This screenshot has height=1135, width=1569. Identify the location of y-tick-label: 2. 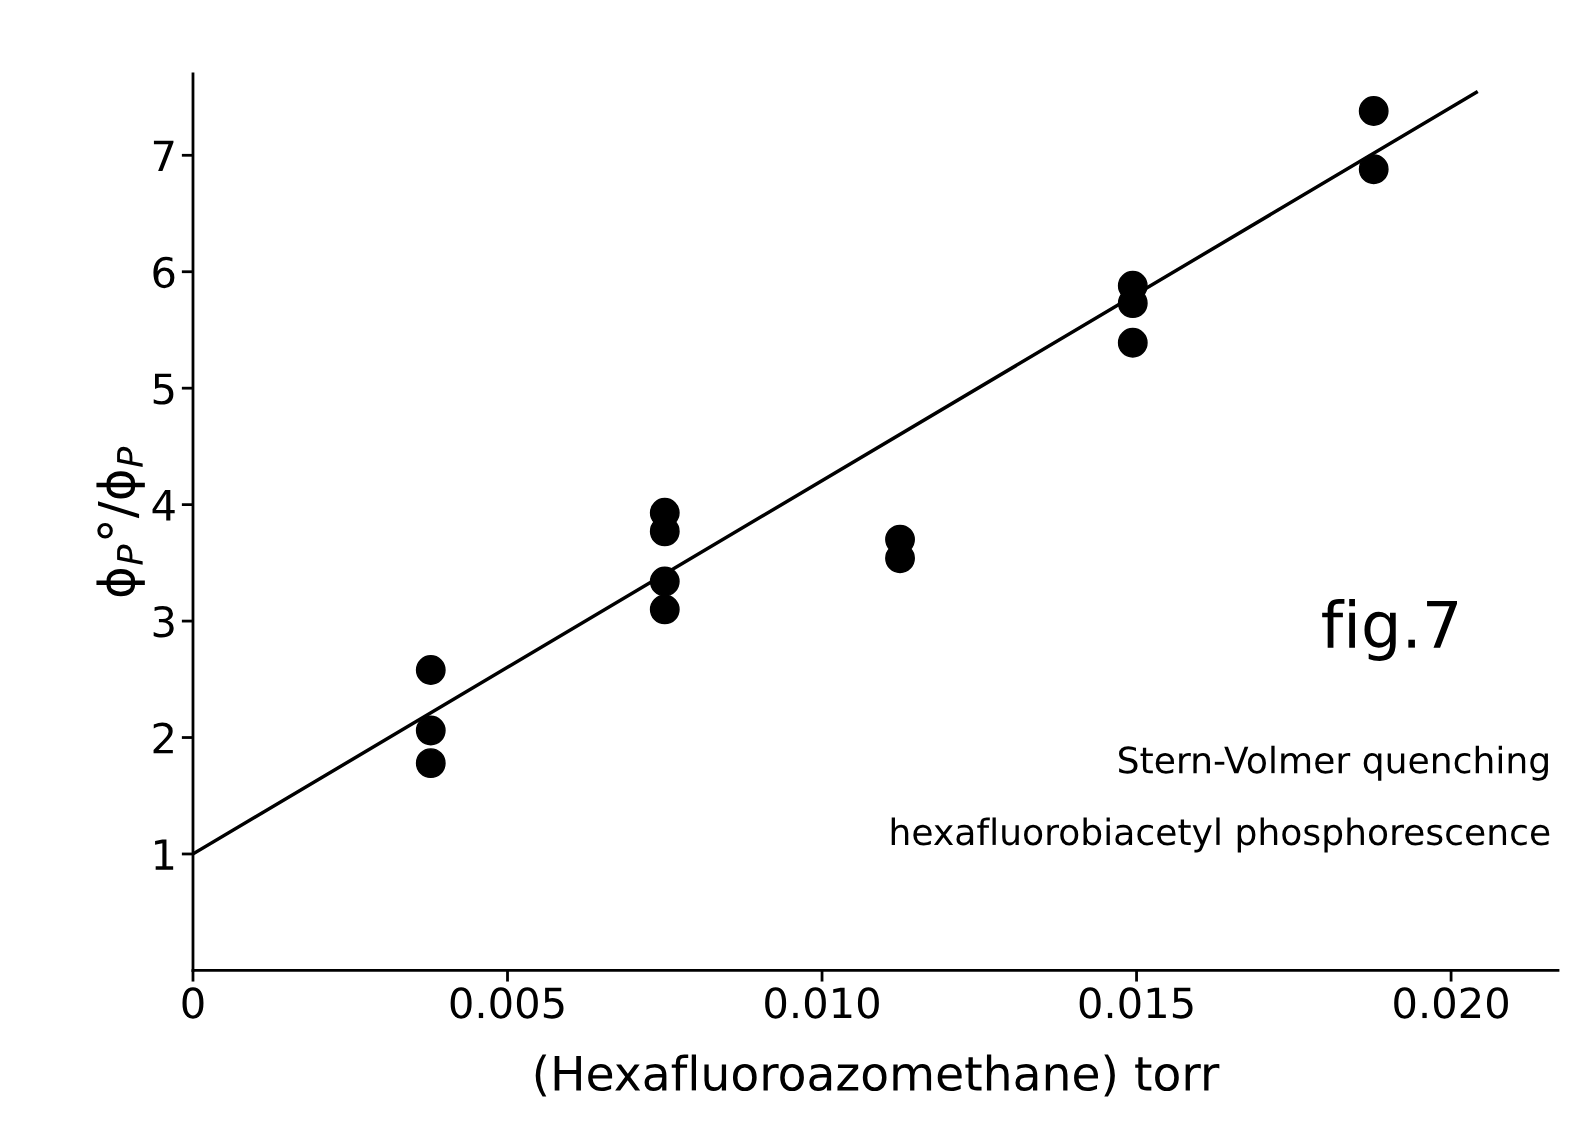
(163, 738).